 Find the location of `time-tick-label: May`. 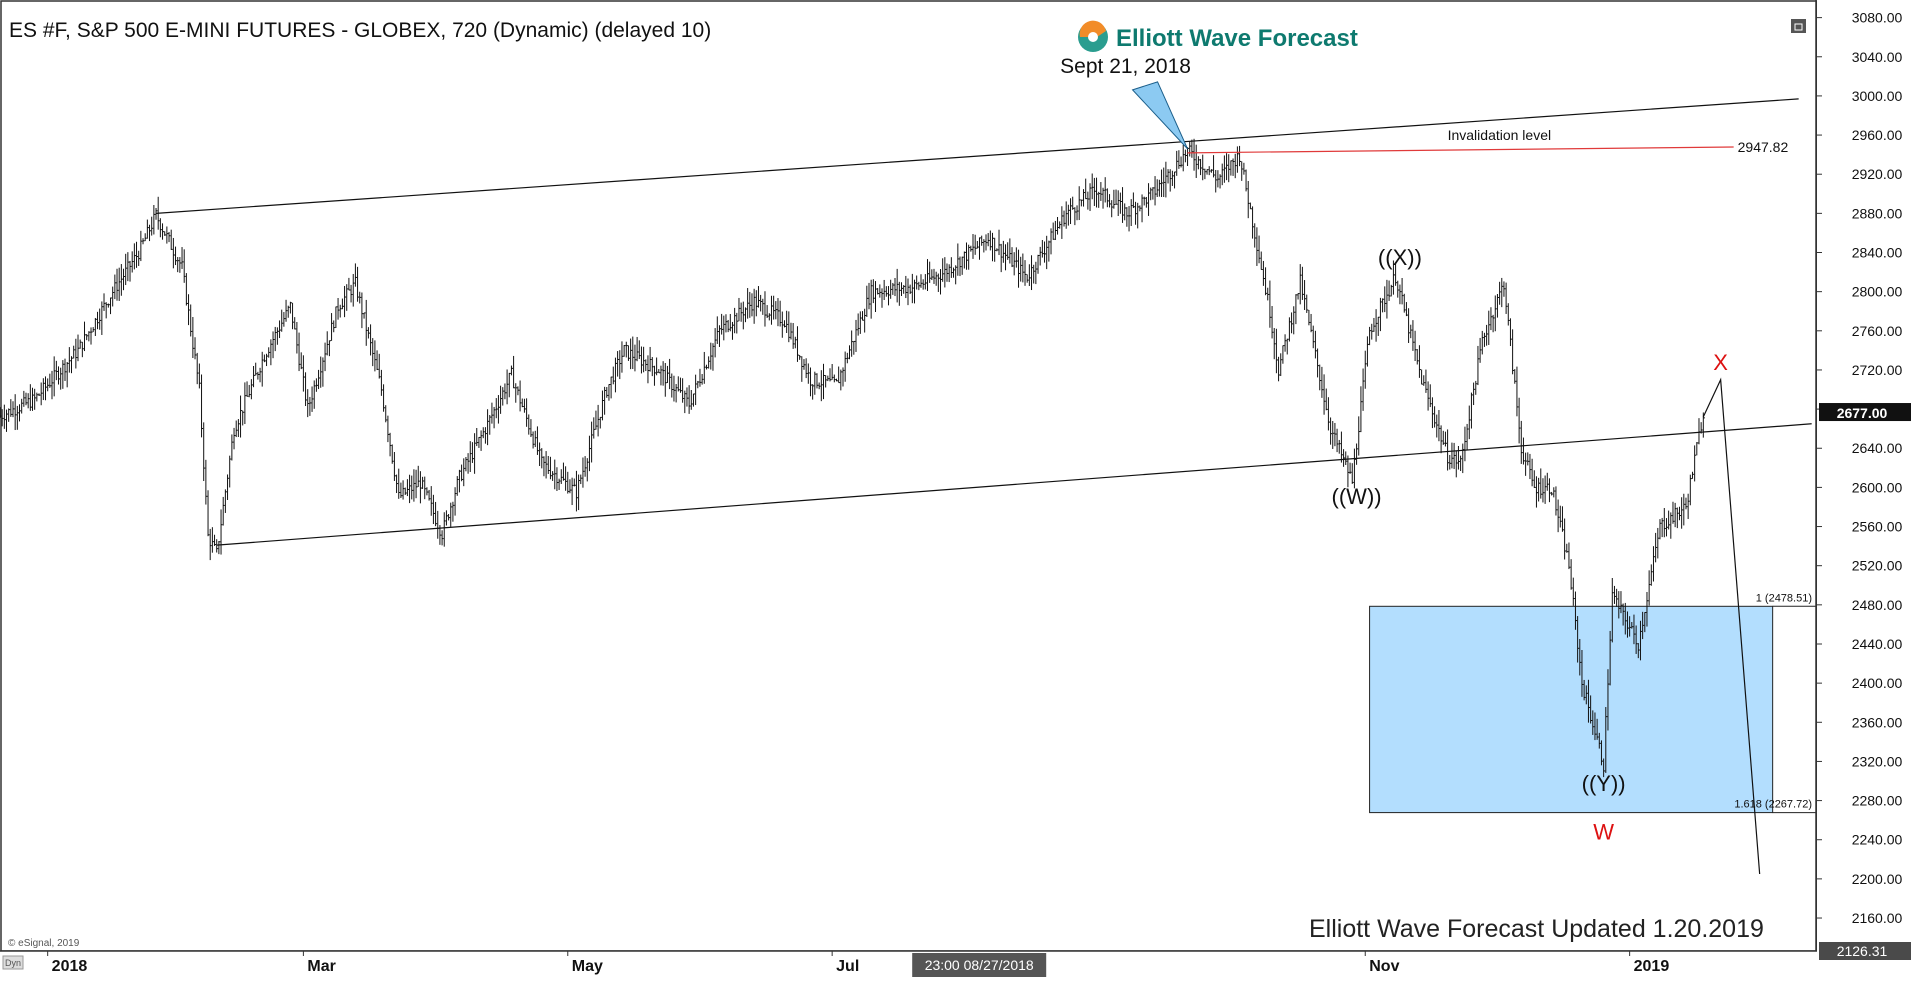

time-tick-label: May is located at coordinates (587, 966).